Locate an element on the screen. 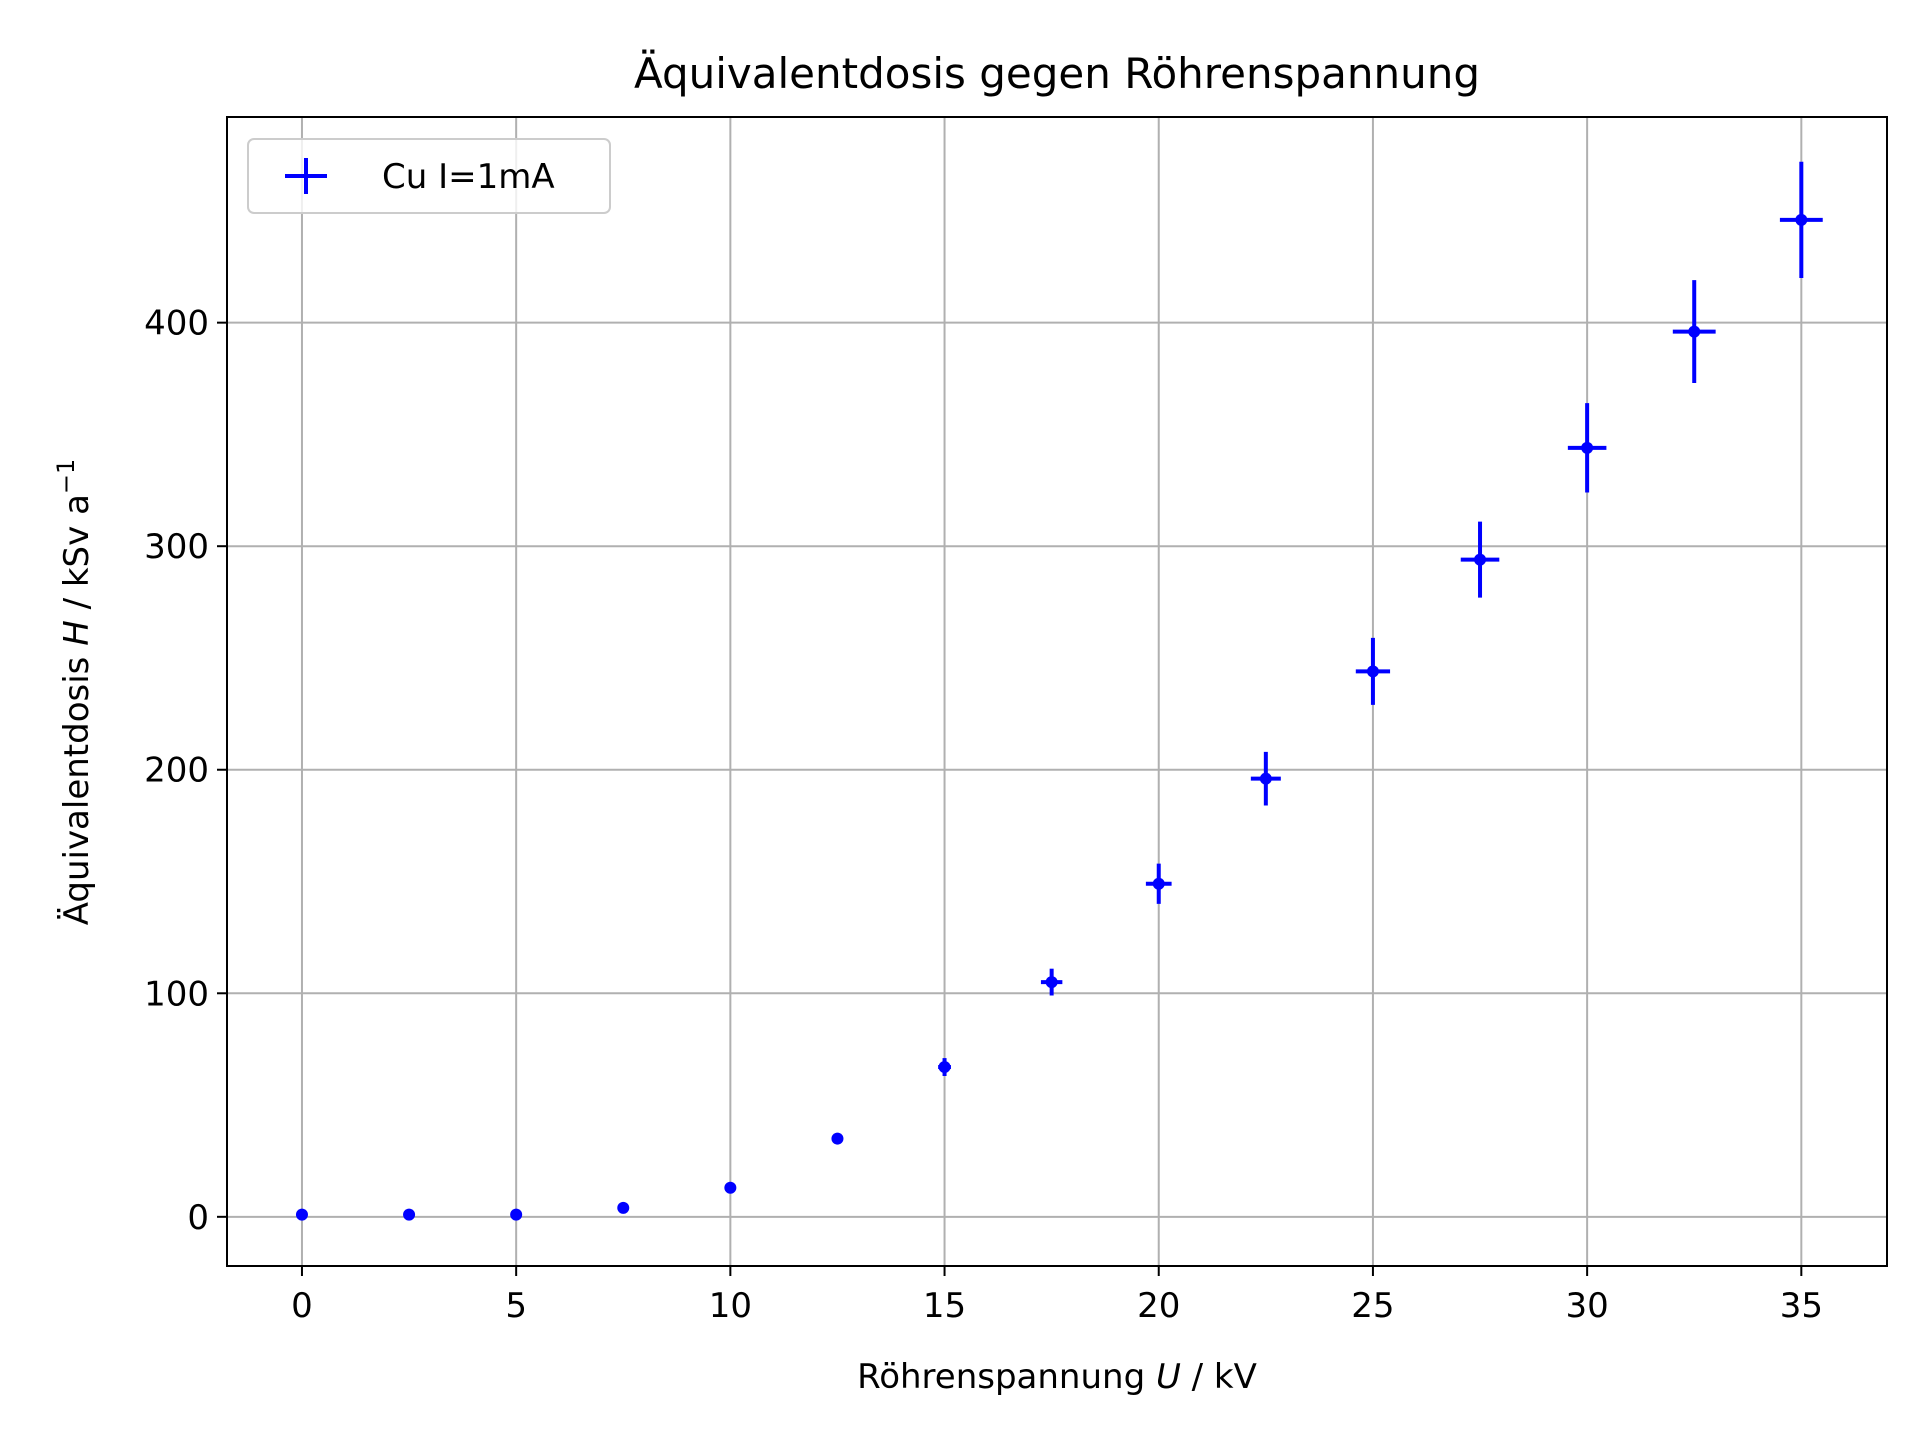 This screenshot has height=1440, width=1920. x-tick-label: 10 is located at coordinates (730, 1306).